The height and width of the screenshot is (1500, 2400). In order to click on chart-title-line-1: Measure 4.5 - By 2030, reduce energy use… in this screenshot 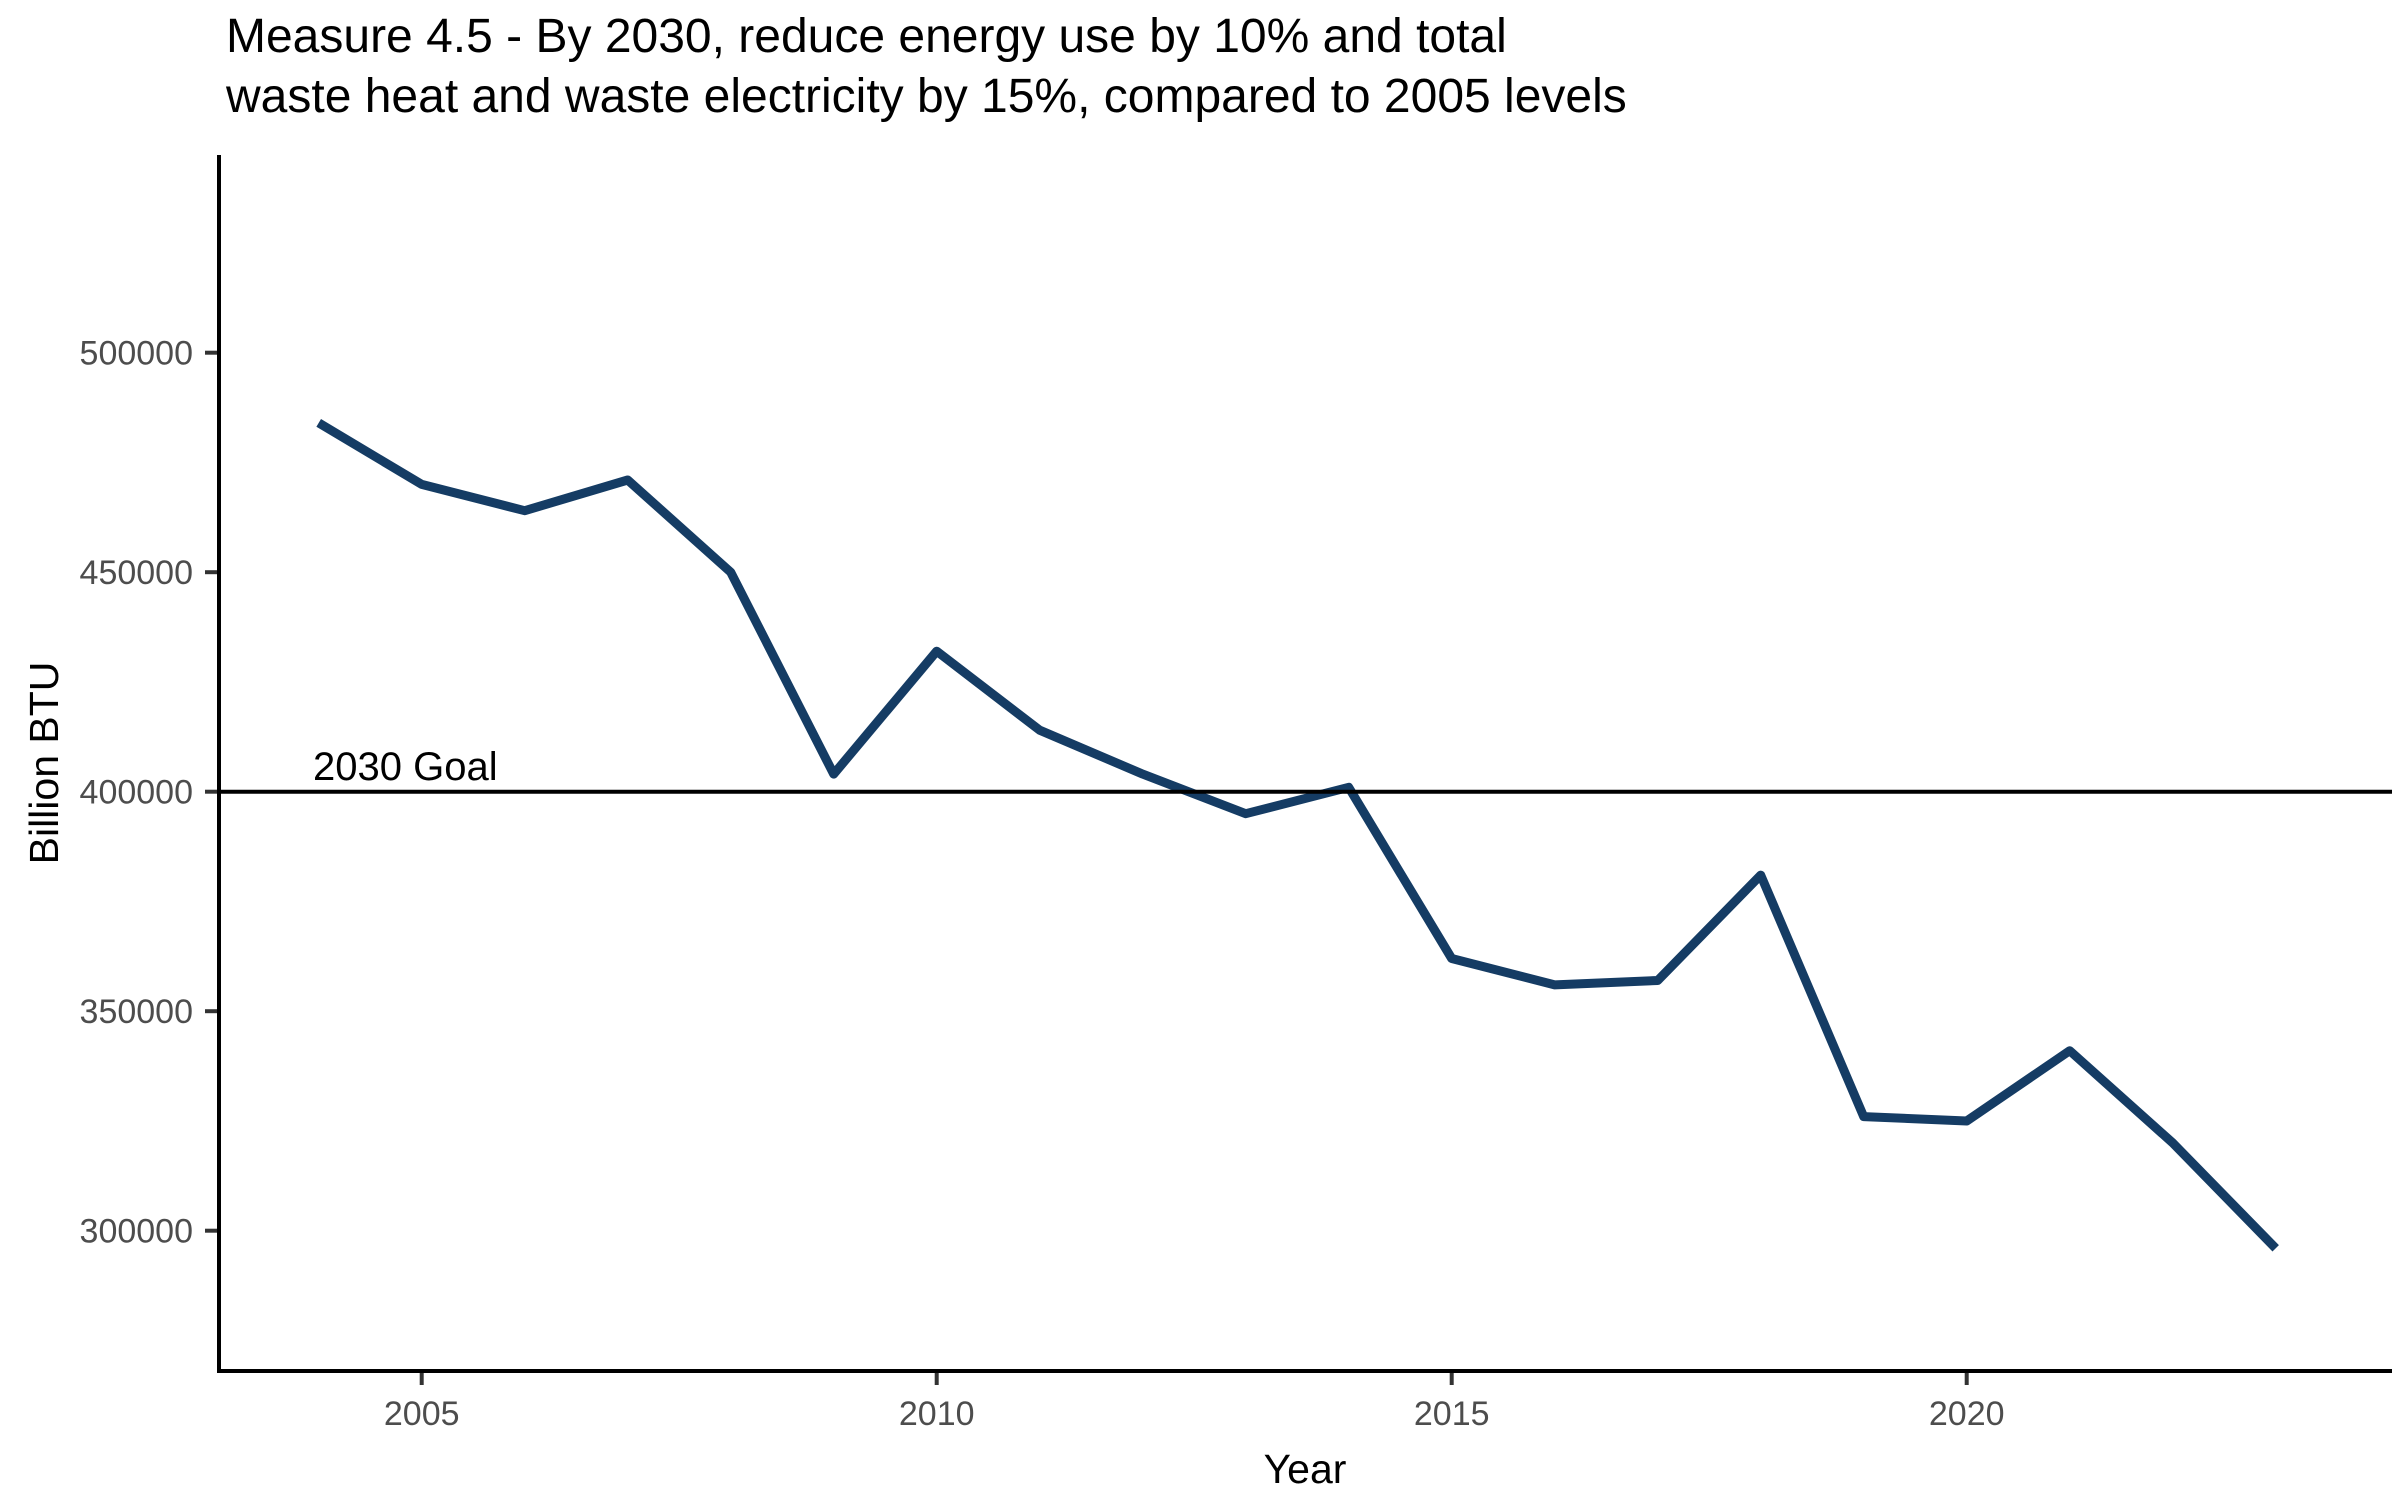, I will do `click(866, 36)`.